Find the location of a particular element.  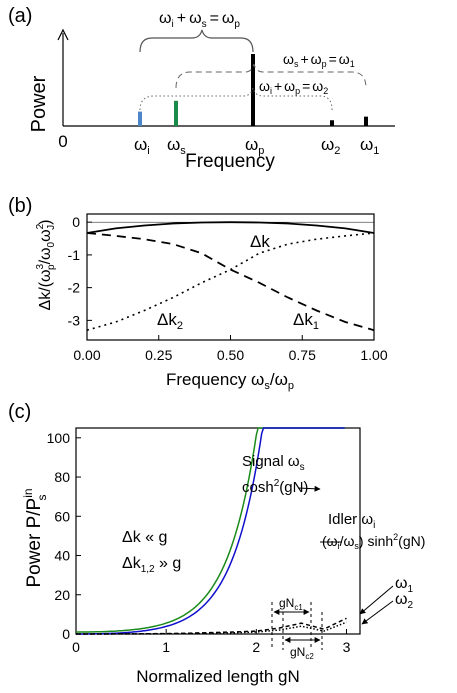

freq-label-ws: ωs is located at coordinates (176, 146).